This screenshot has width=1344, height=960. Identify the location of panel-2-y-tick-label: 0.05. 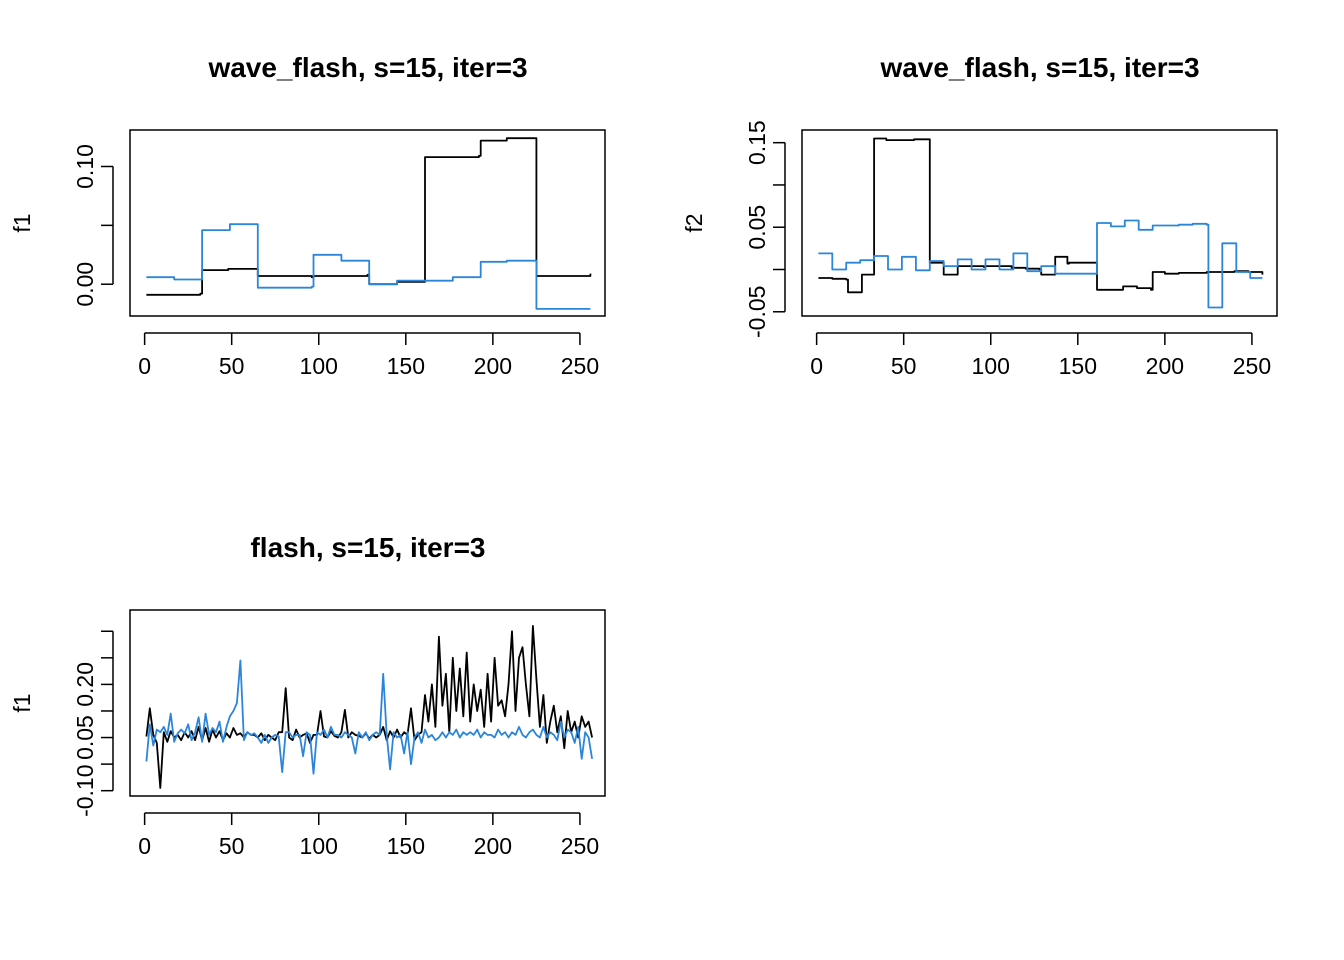
(757, 227).